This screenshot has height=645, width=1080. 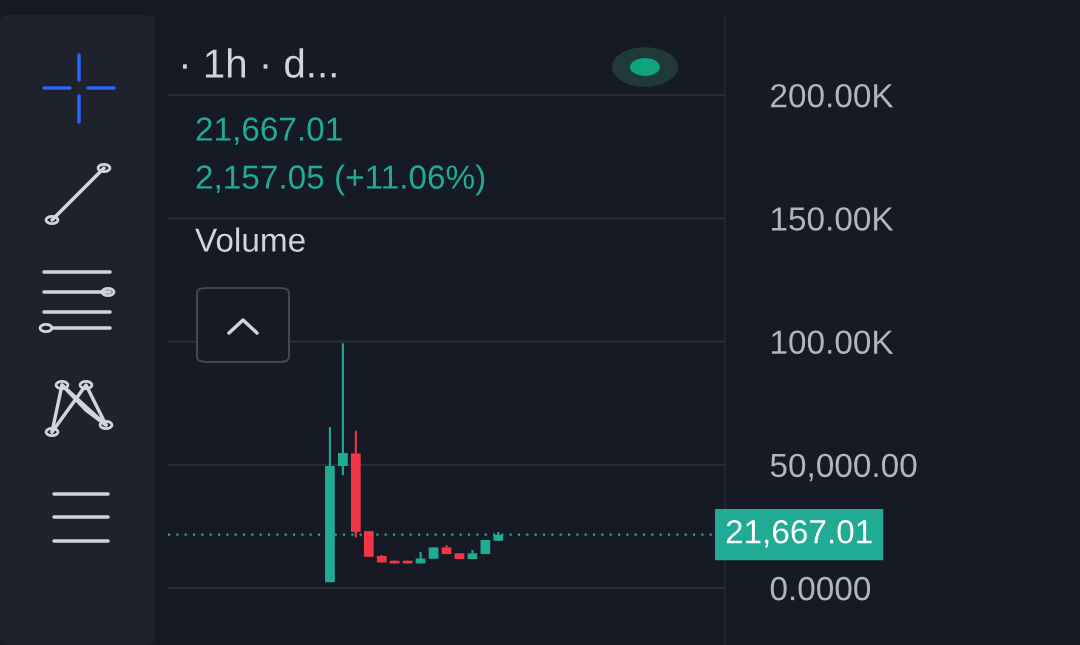 What do you see at coordinates (340, 180) in the screenshot?
I see `annotation: 2,157.05 (+11.06%)` at bounding box center [340, 180].